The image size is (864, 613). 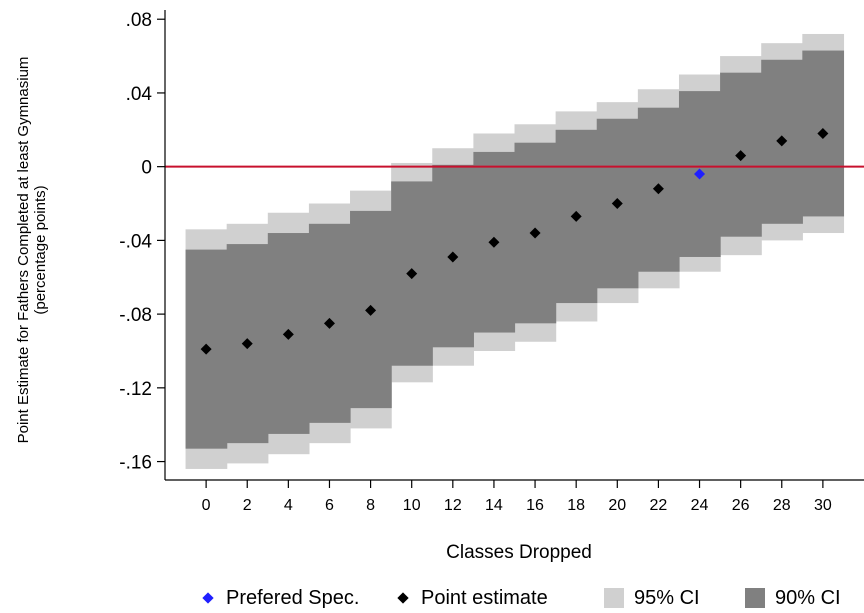 I want to click on y-tick-label: -.12, so click(x=135, y=389).